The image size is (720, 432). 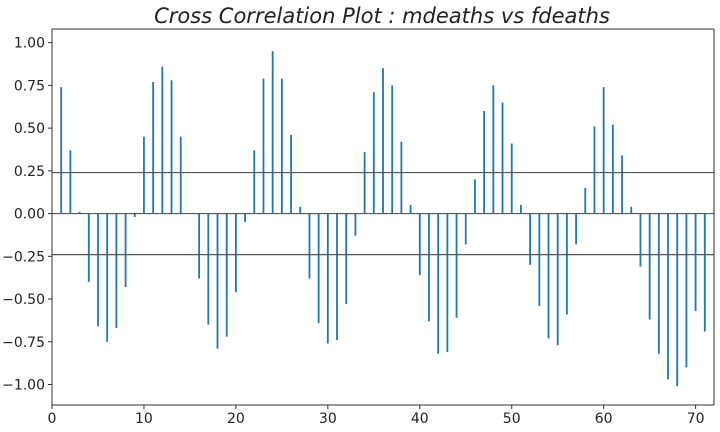 What do you see at coordinates (29, 86) in the screenshot?
I see `y-tick-label: 0.75` at bounding box center [29, 86].